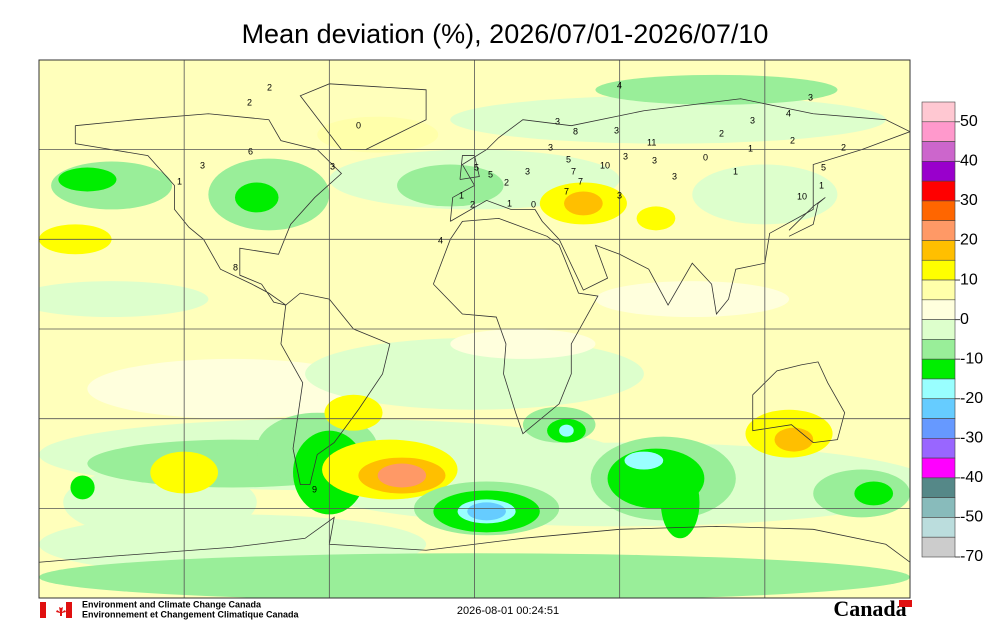 The width and height of the screenshot is (1000, 625). Describe the element at coordinates (971, 358) in the screenshot. I see `colorbar-label: -10` at that location.